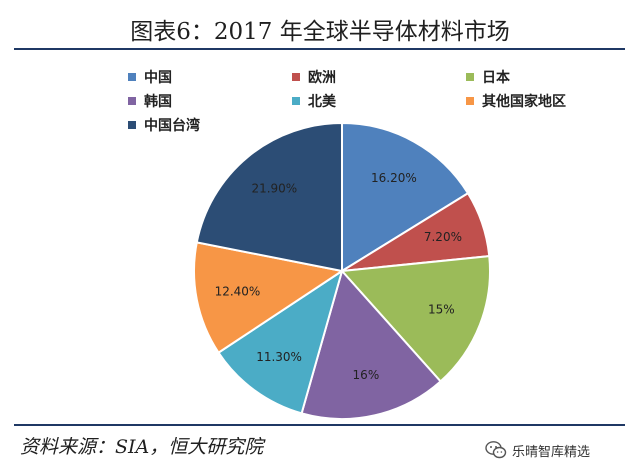 This screenshot has height=473, width=640. I want to click on watermark: 乐晴智库精选, so click(537, 450).